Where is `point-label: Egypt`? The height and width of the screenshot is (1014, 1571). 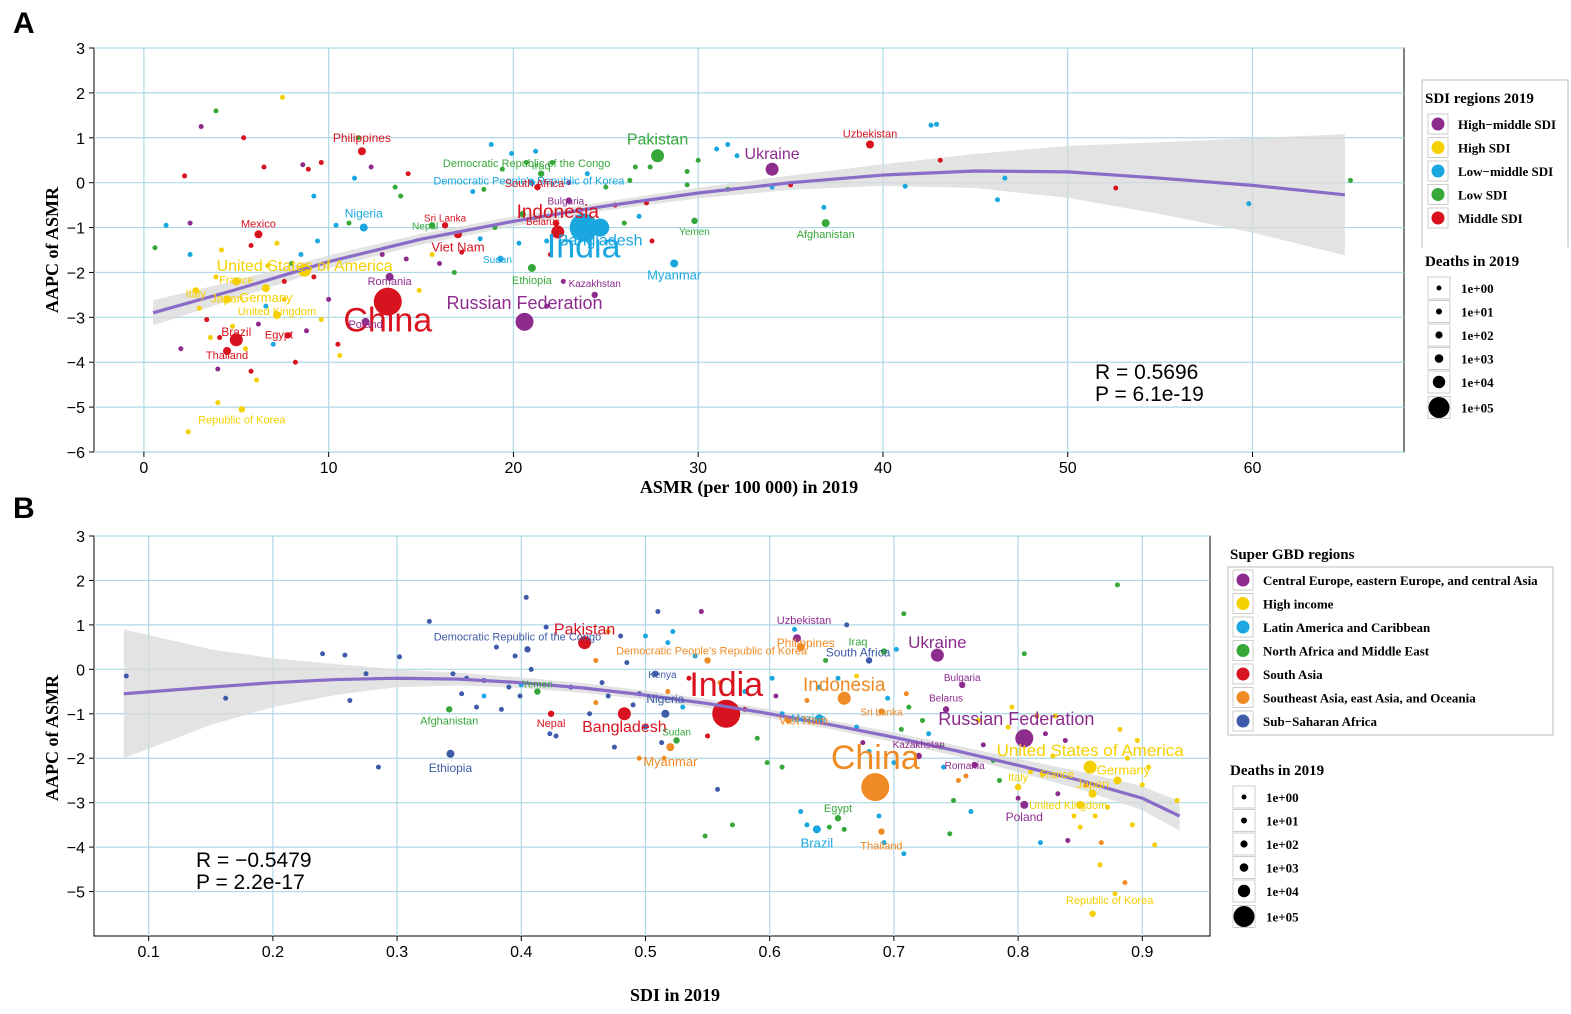 point-label: Egypt is located at coordinates (838, 809).